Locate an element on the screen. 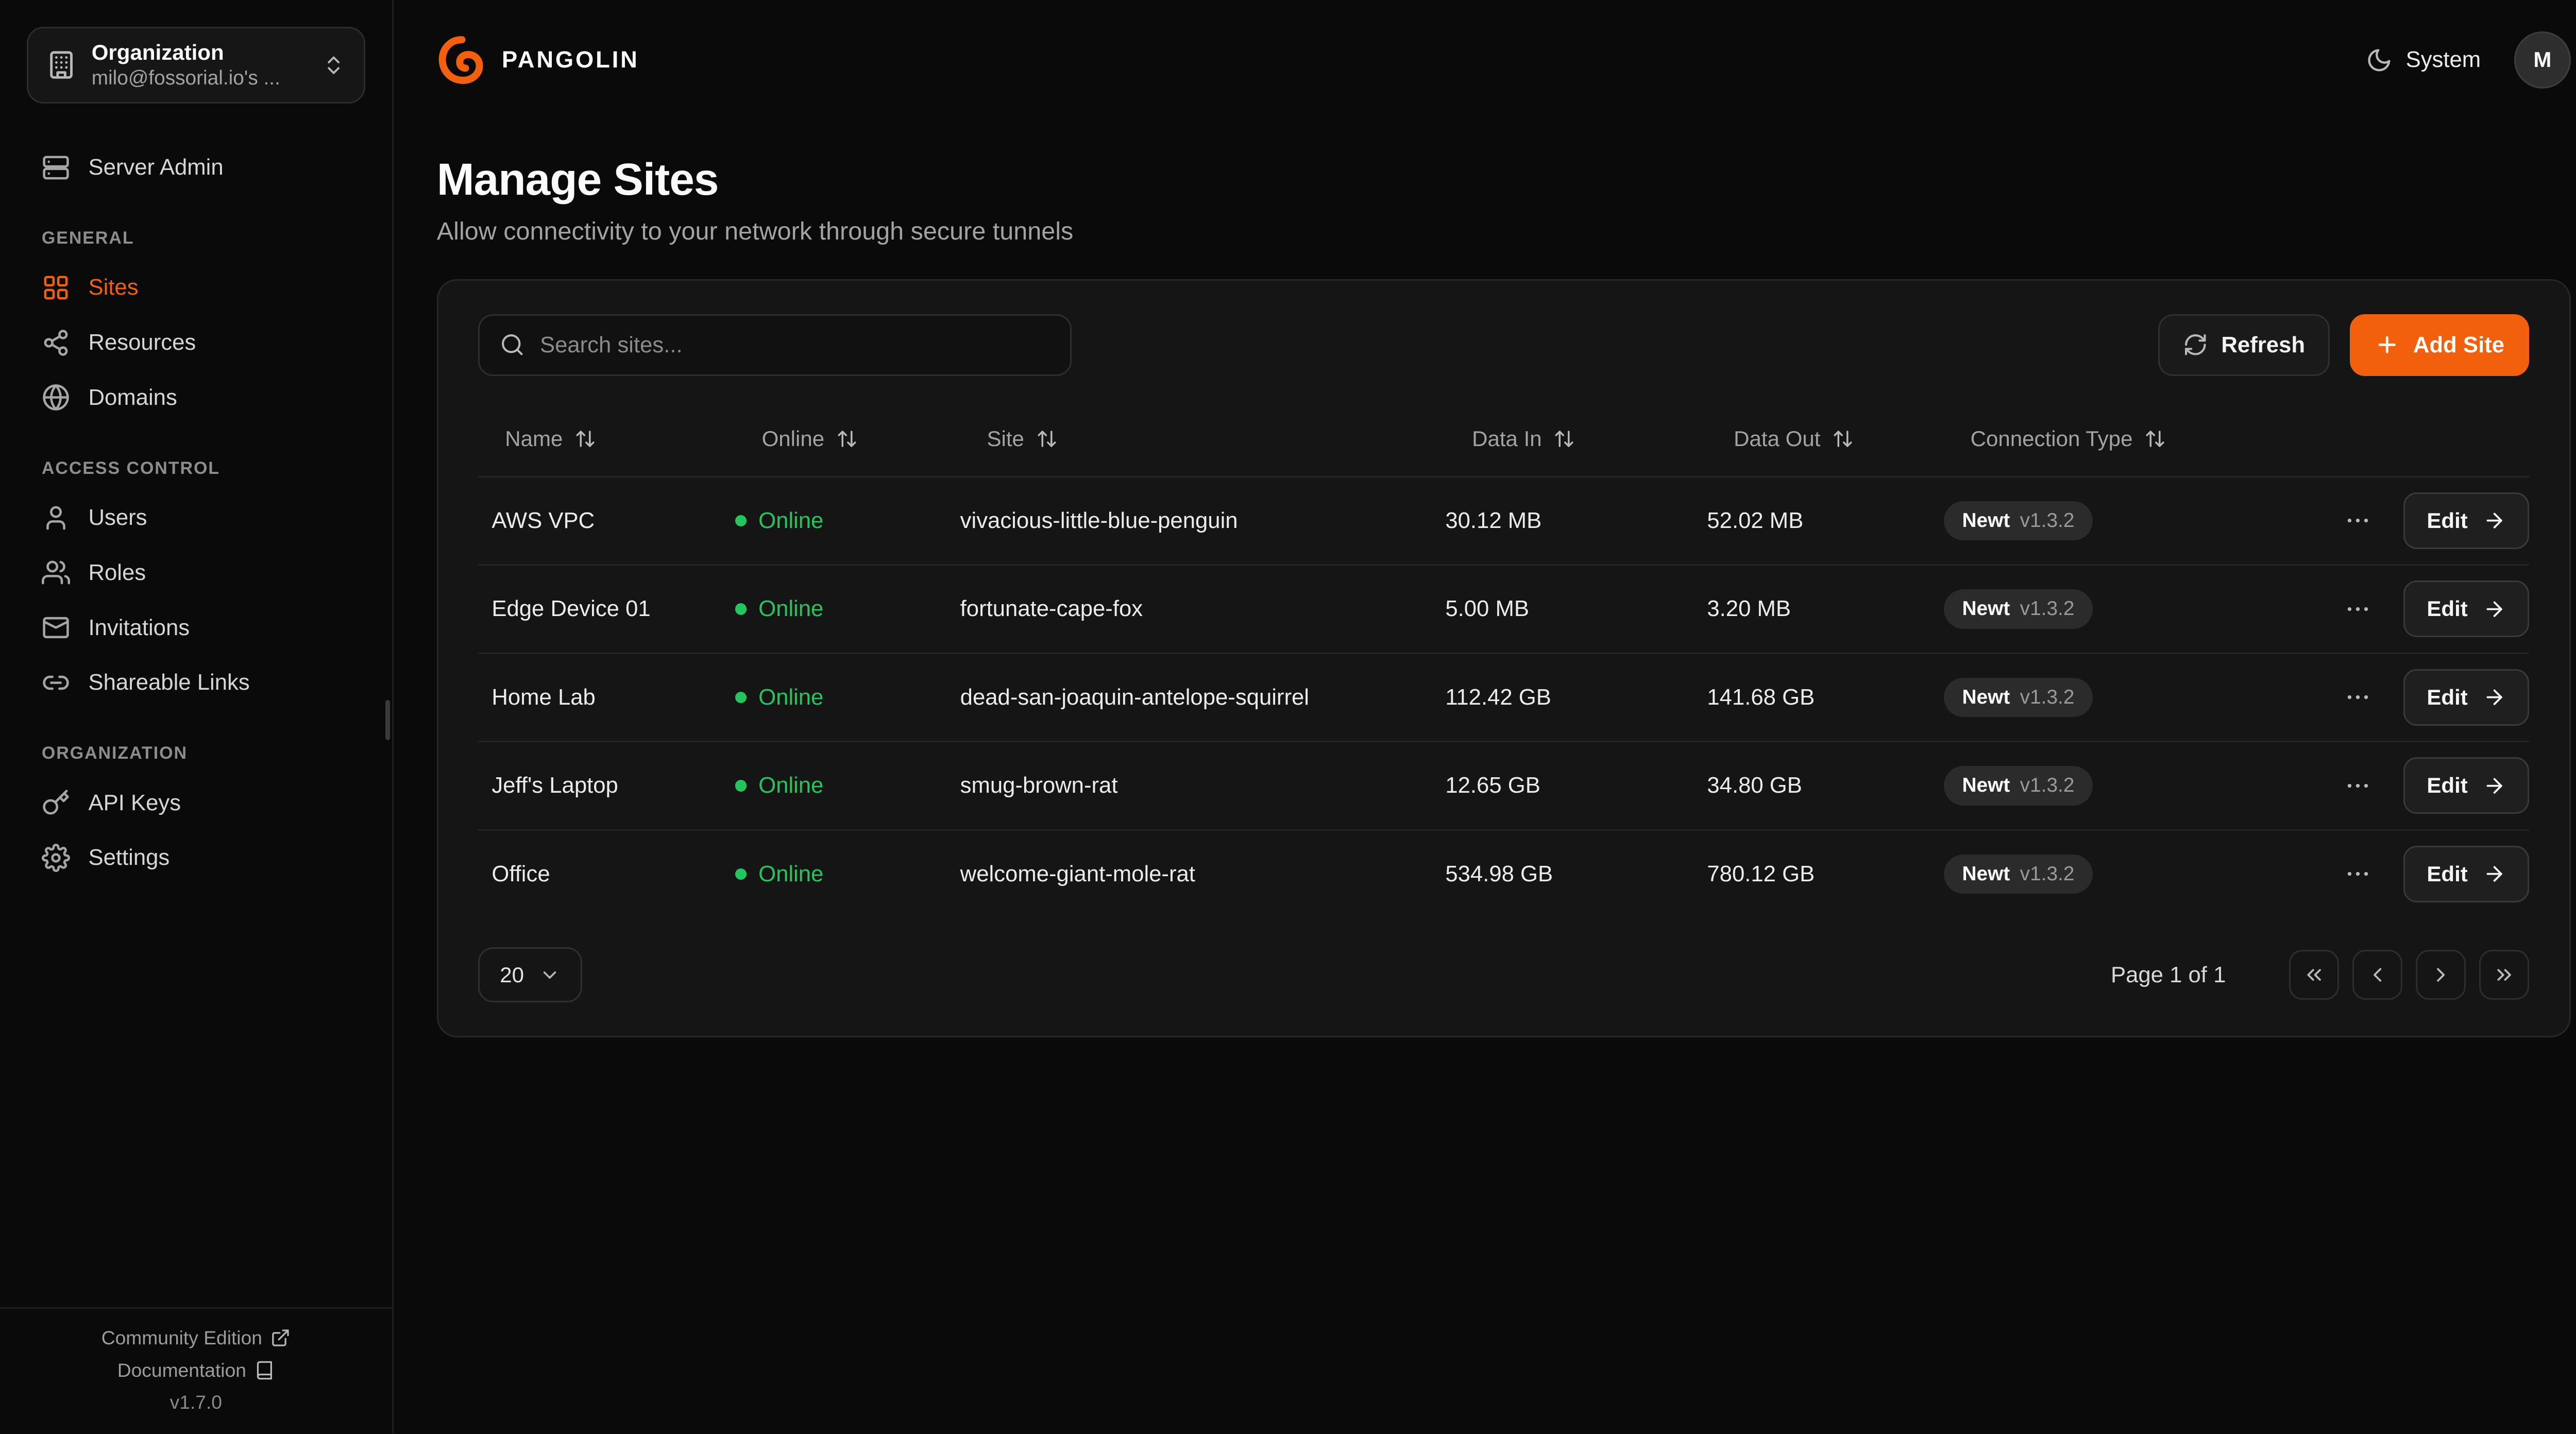 Image resolution: width=2576 pixels, height=1434 pixels. sidebar-item-shareable-links: Shareable Links is located at coordinates (196, 682).